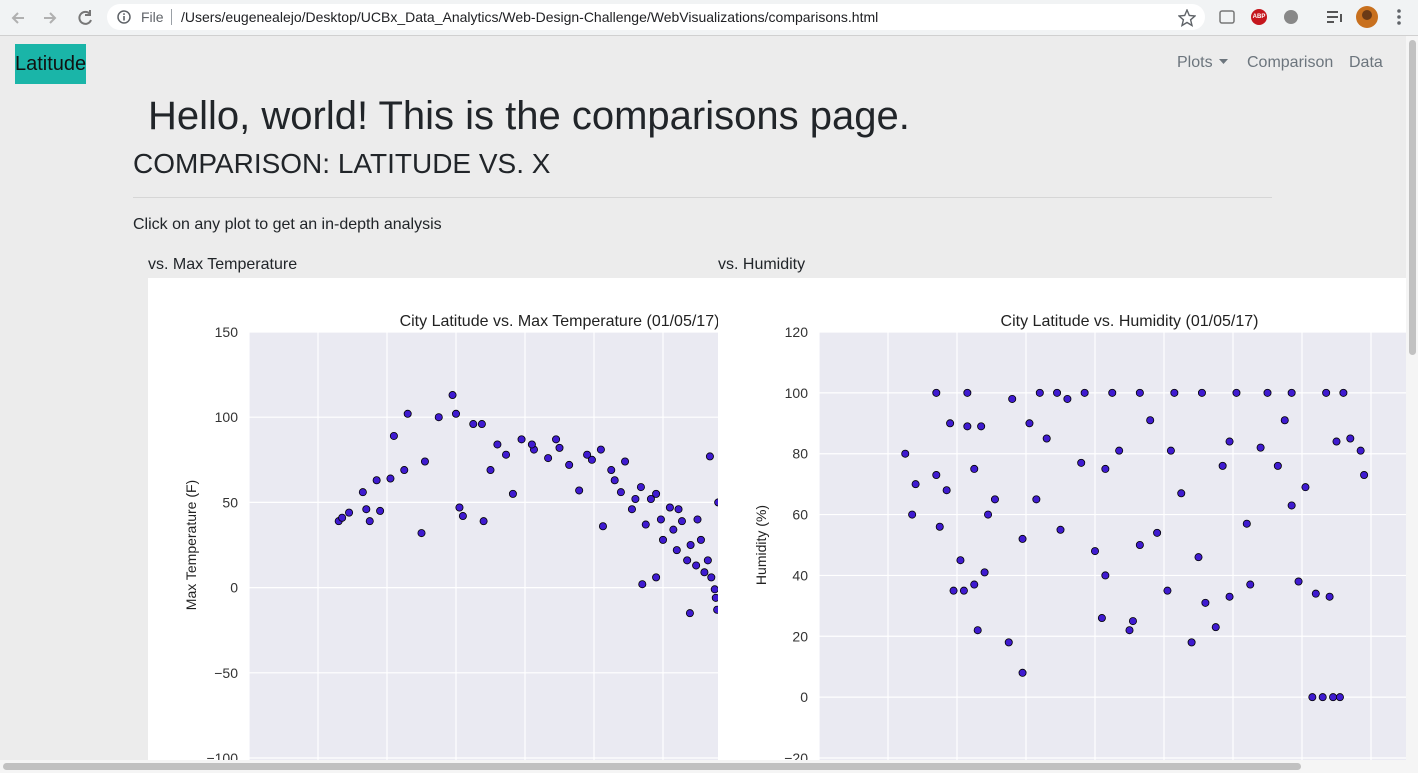  Describe the element at coordinates (226, 673) in the screenshot. I see `y-tick-label: −50` at that location.